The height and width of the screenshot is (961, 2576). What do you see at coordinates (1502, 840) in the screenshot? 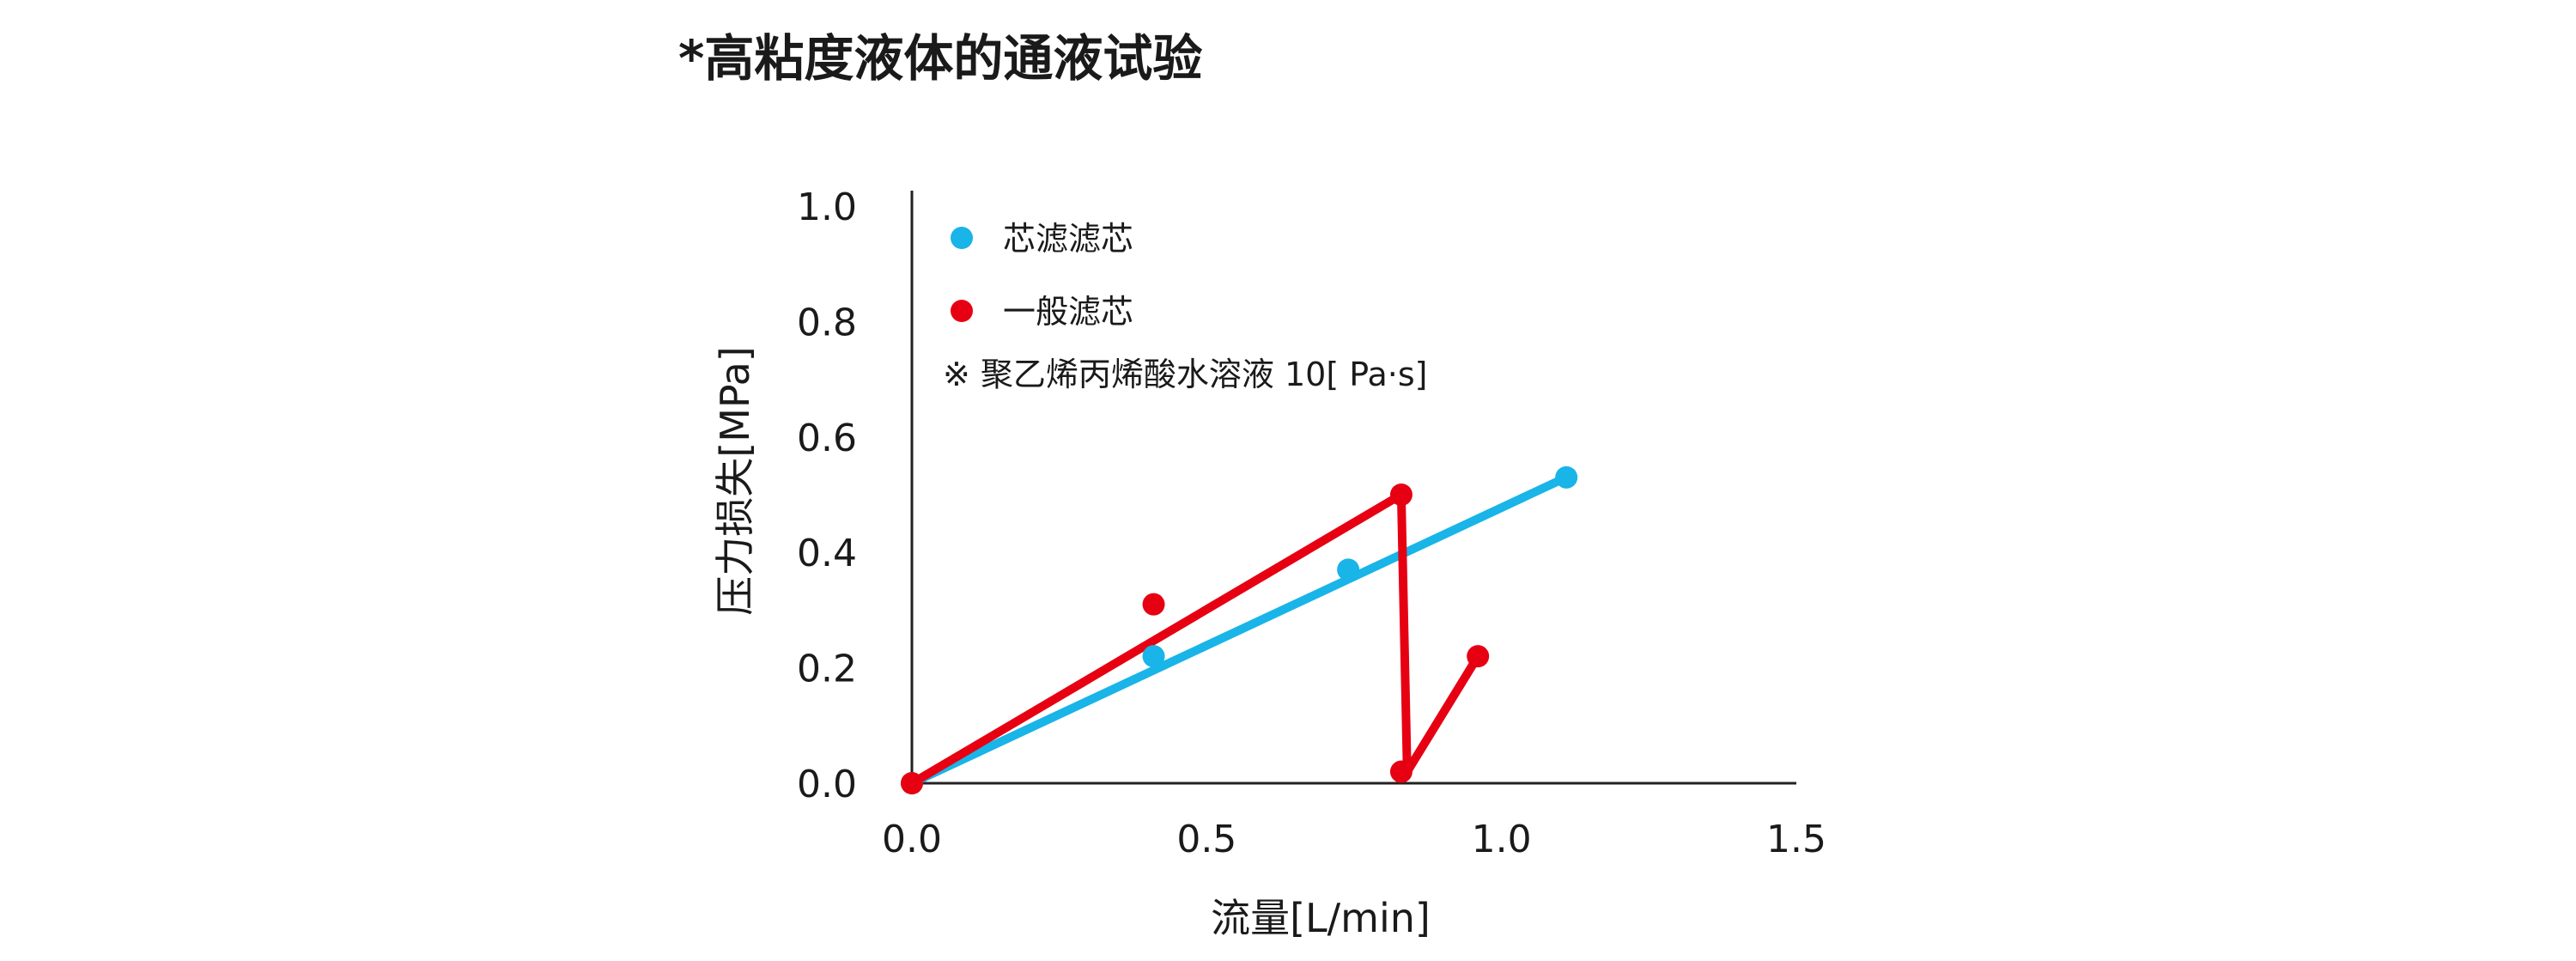
I see `x-tick-label: 1.0` at bounding box center [1502, 840].